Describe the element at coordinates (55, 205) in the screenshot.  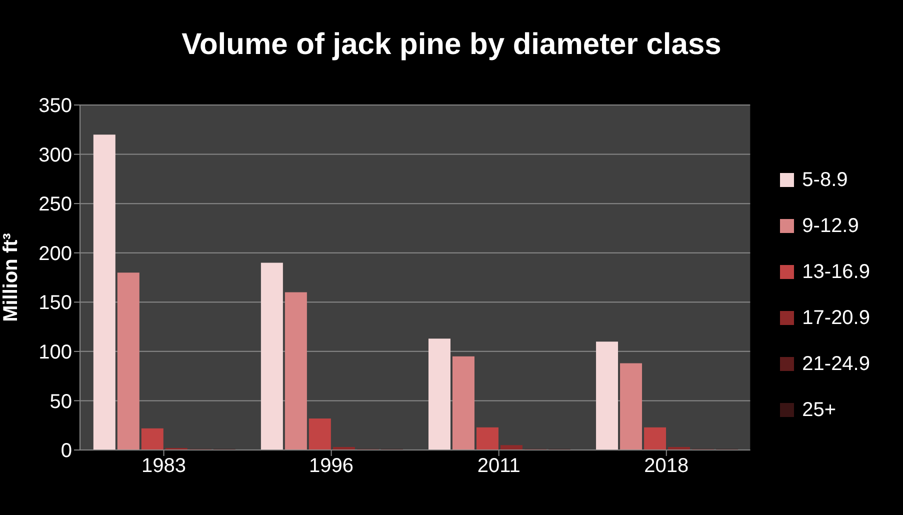
I see `y-tick-label: 250` at that location.